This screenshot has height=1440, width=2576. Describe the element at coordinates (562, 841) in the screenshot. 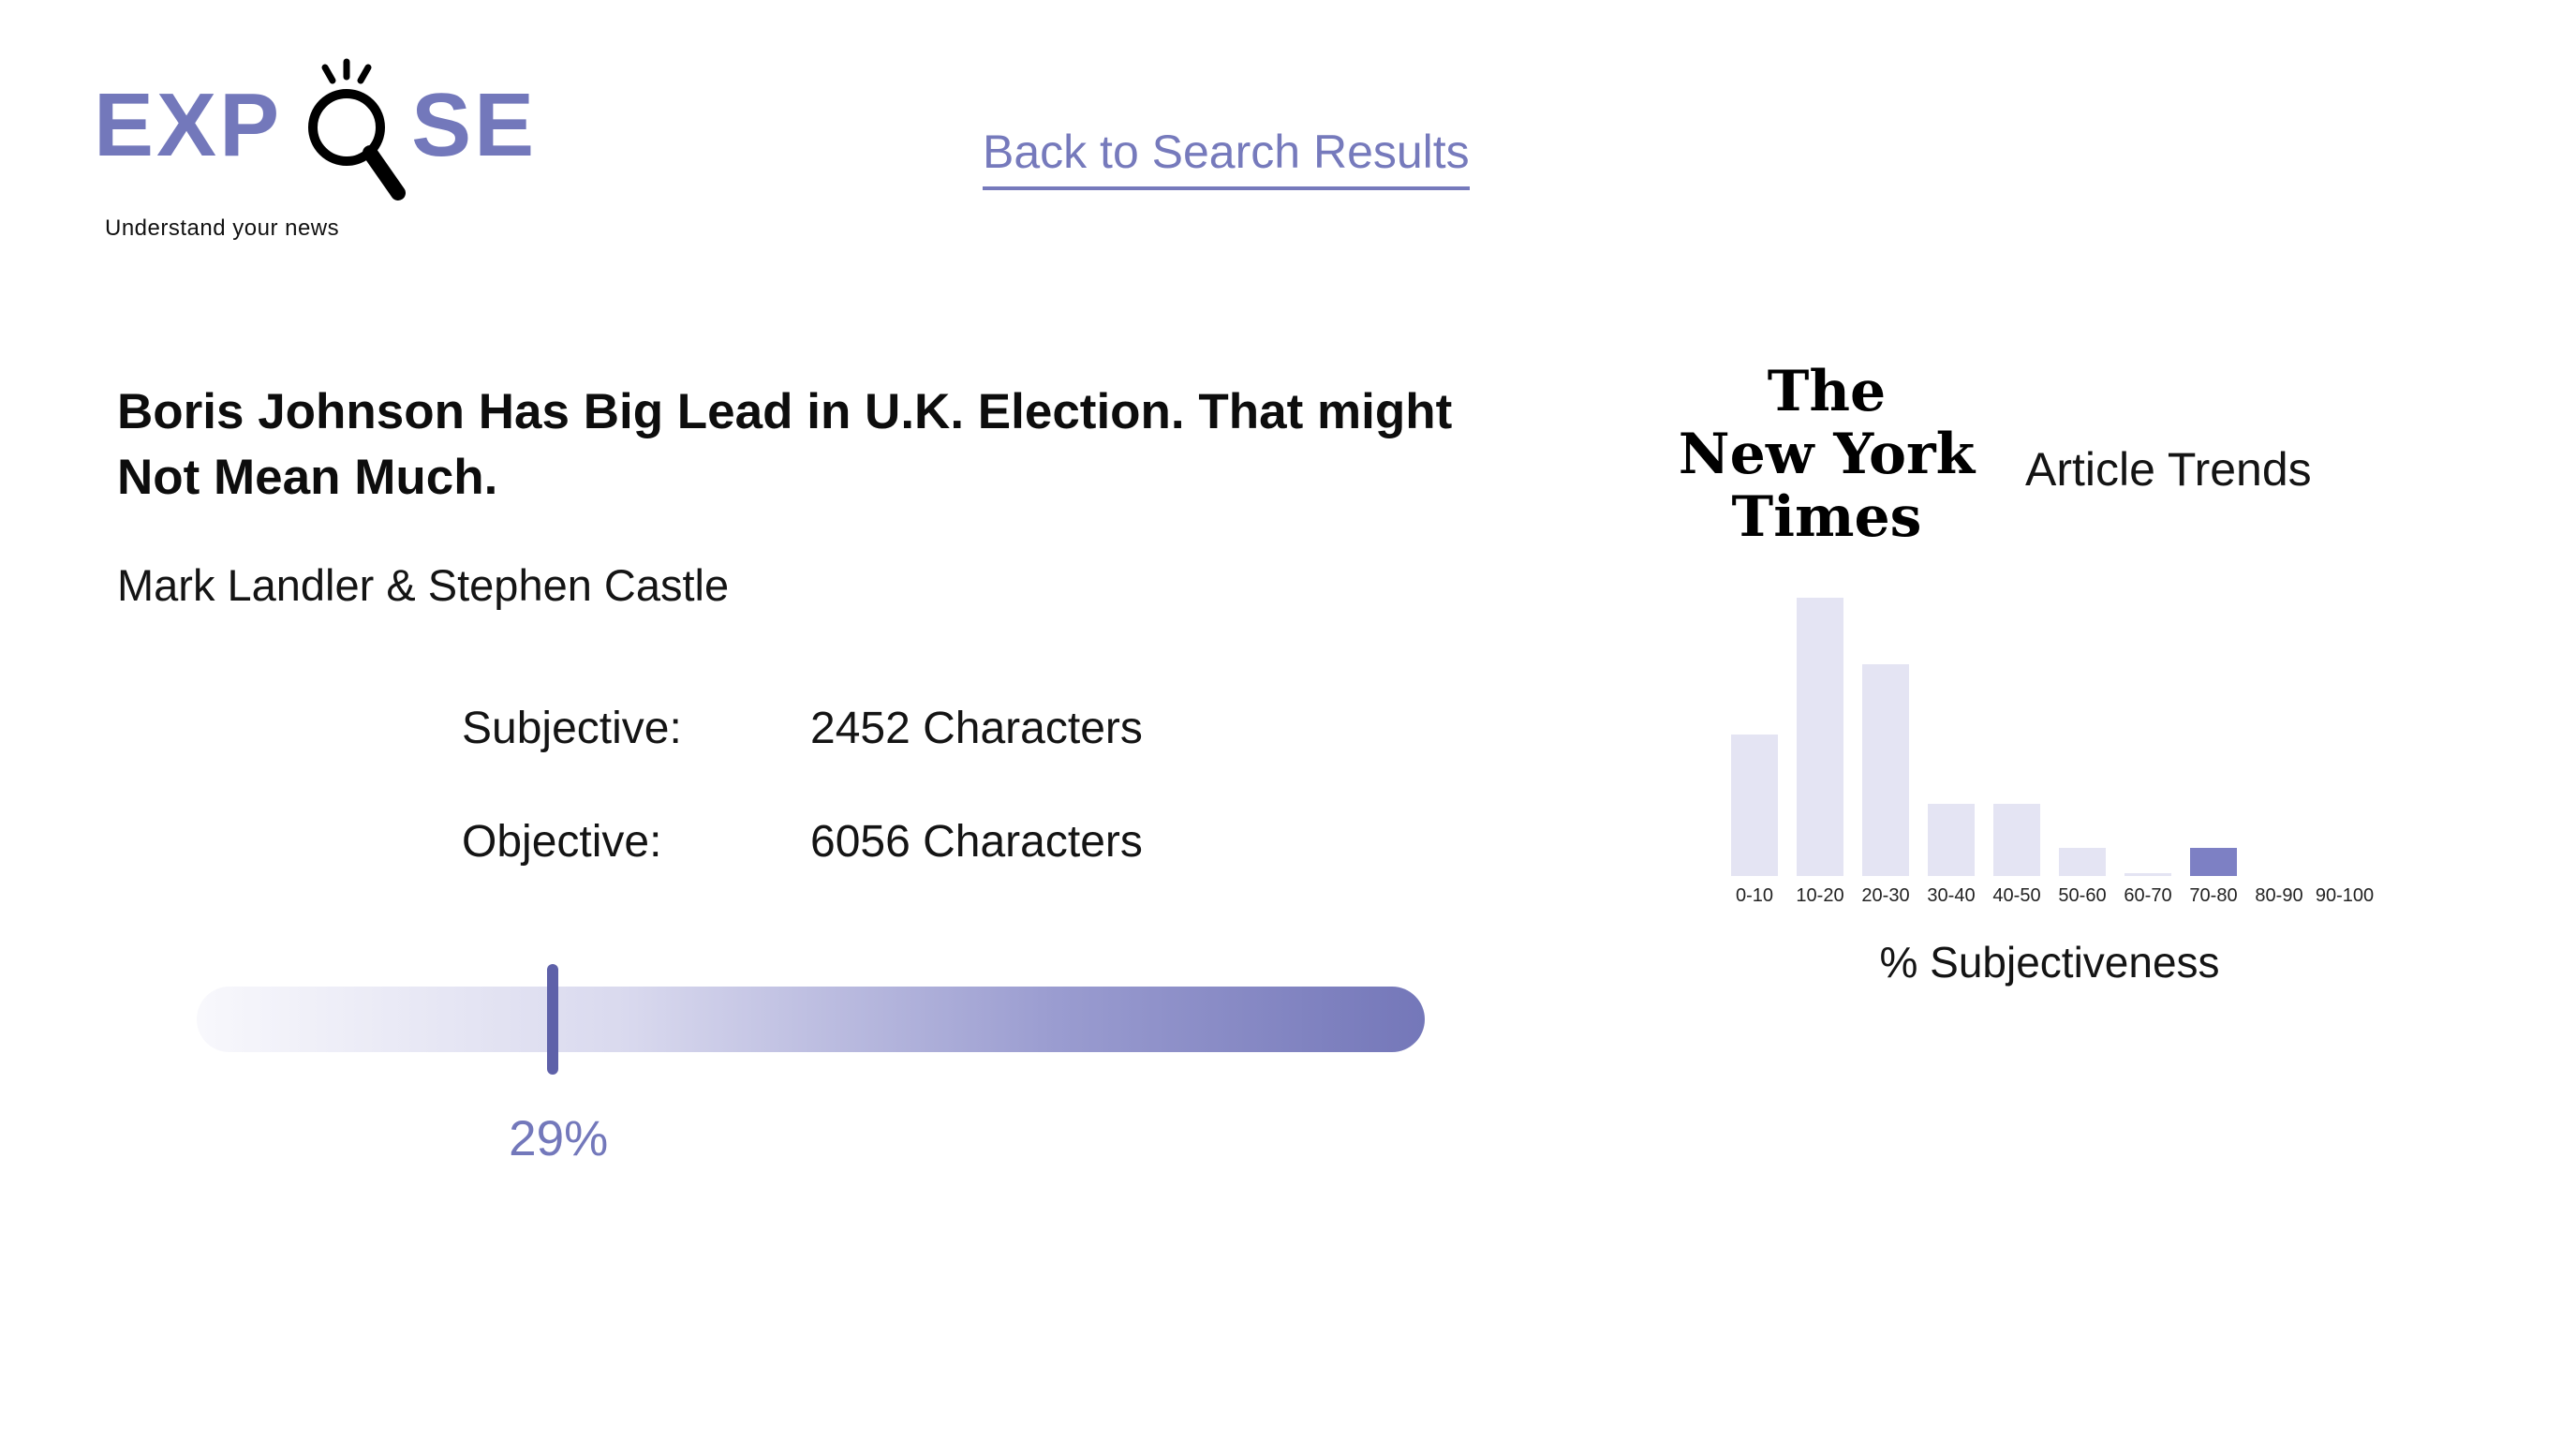

I see `objective-label: Objective:` at that location.